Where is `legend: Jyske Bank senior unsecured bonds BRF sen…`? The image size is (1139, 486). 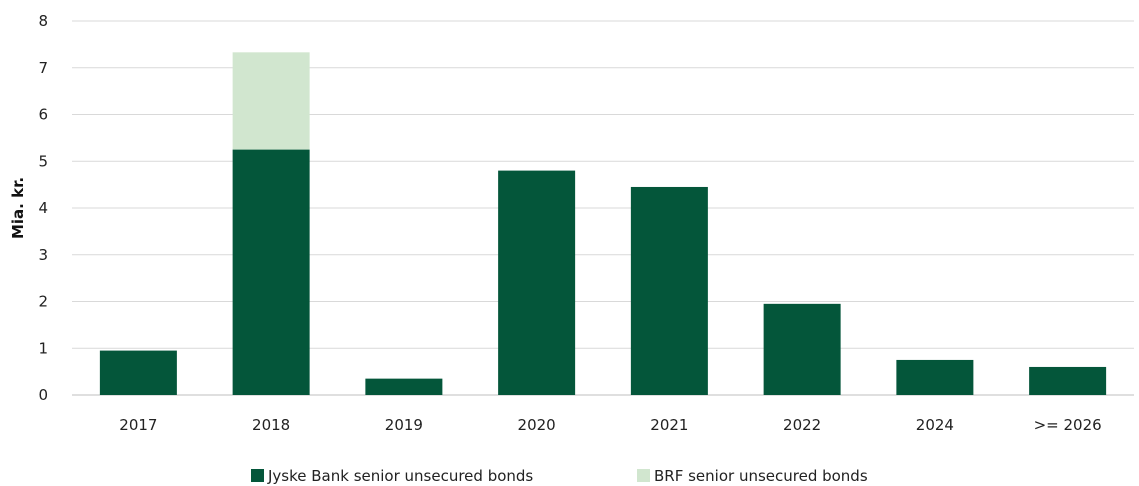
legend: Jyske Bank senior unsecured bonds BRF sen… is located at coordinates (559, 476).